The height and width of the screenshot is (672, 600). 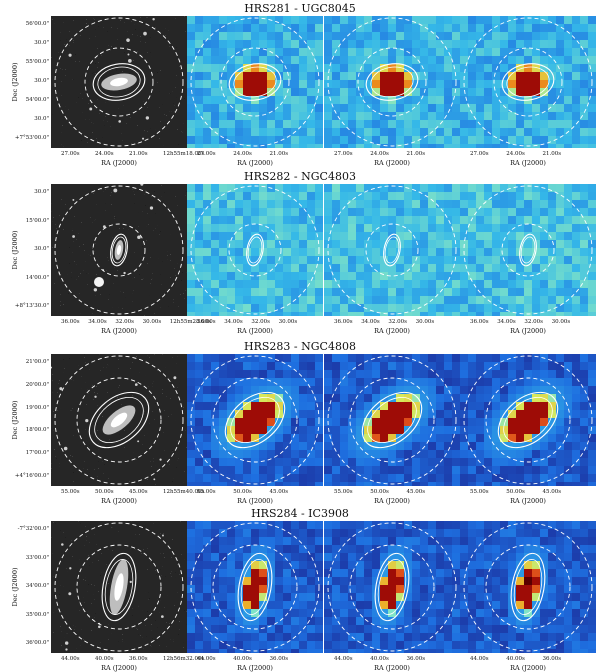 What do you see at coordinates (37, 384) in the screenshot?
I see `y-tick-label: 20'00.0"` at bounding box center [37, 384].